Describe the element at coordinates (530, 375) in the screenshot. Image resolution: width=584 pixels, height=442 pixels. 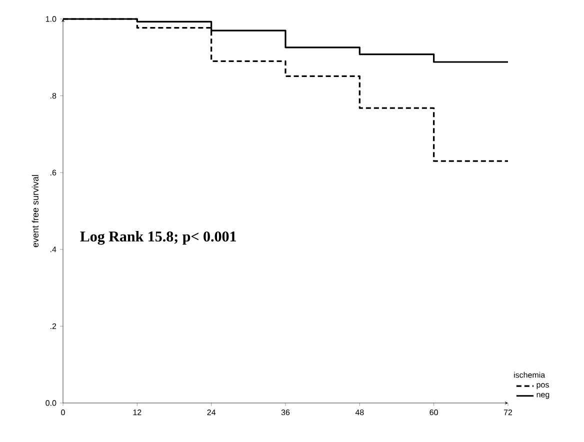
I see `legend-title: ischemia` at that location.